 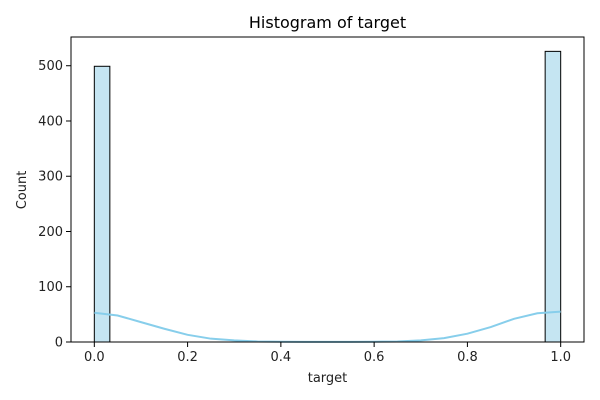 What do you see at coordinates (22, 190) in the screenshot?
I see `y-axis-label: Count` at bounding box center [22, 190].